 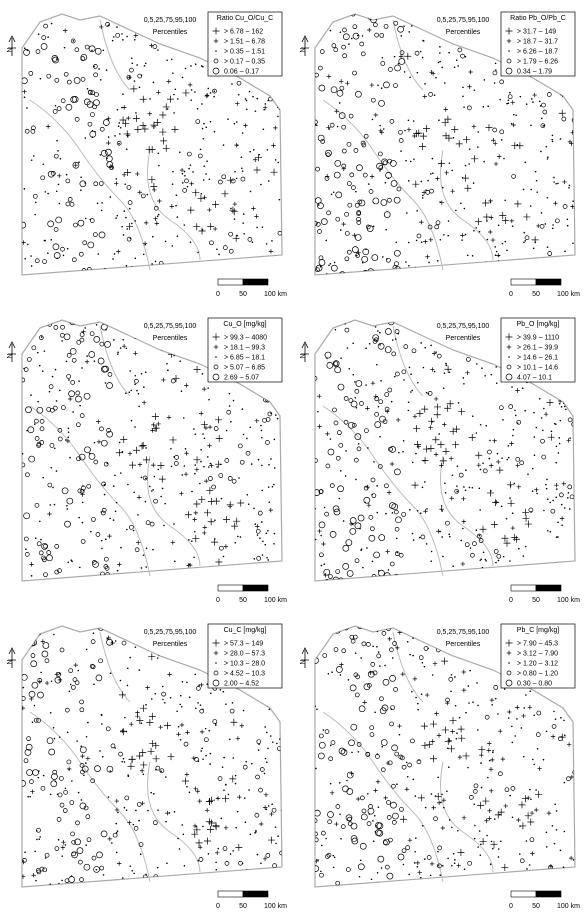 What do you see at coordinates (245, 44) in the screenshot?
I see `legend-box` at bounding box center [245, 44].